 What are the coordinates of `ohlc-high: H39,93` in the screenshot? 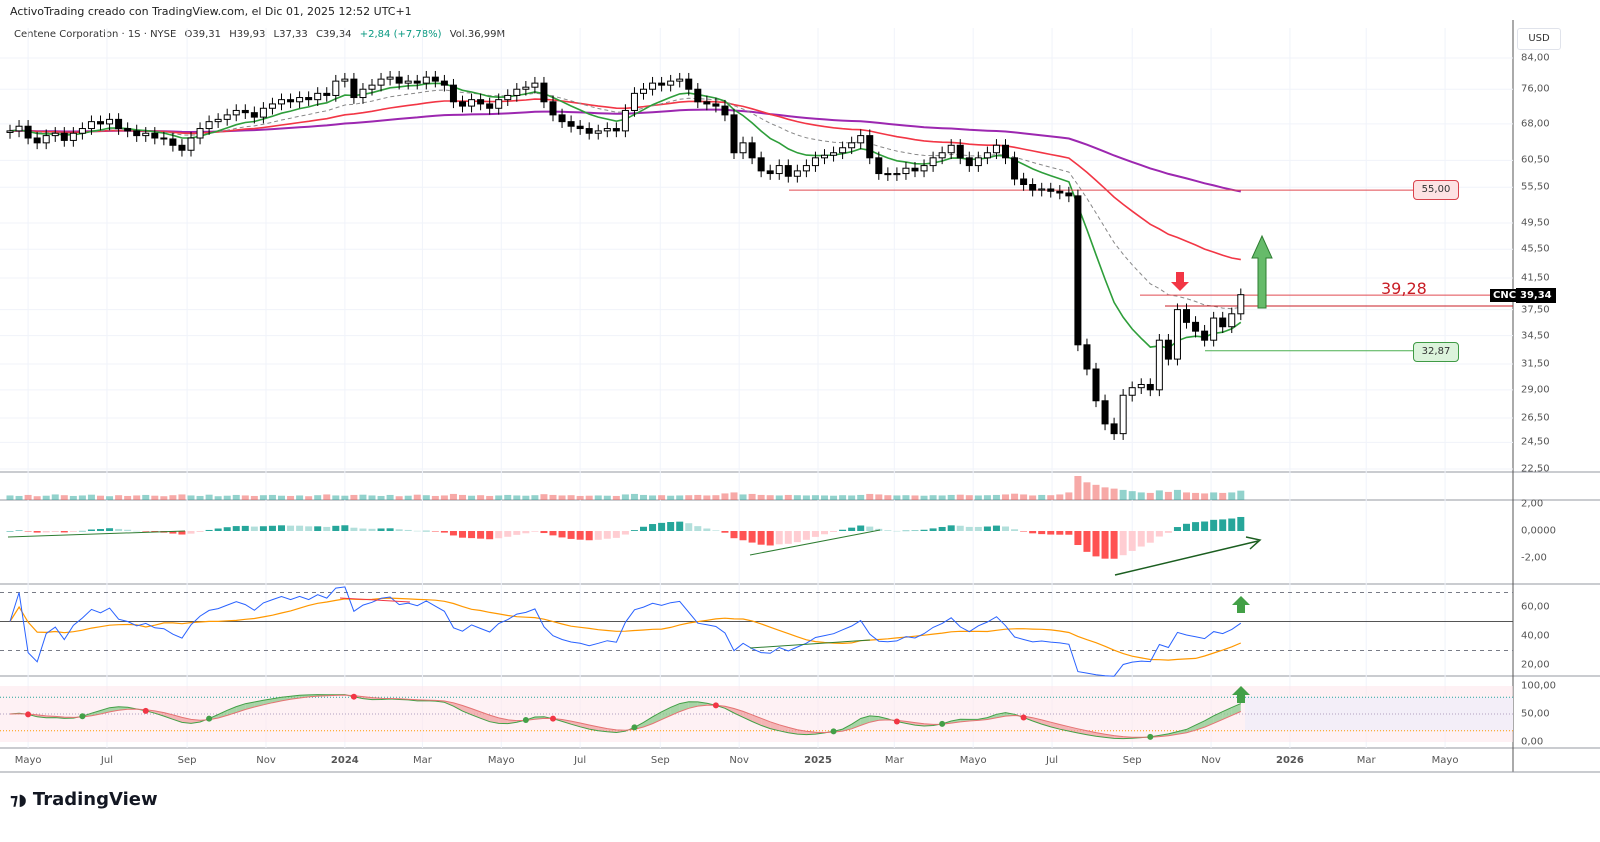 It's located at (247, 34).